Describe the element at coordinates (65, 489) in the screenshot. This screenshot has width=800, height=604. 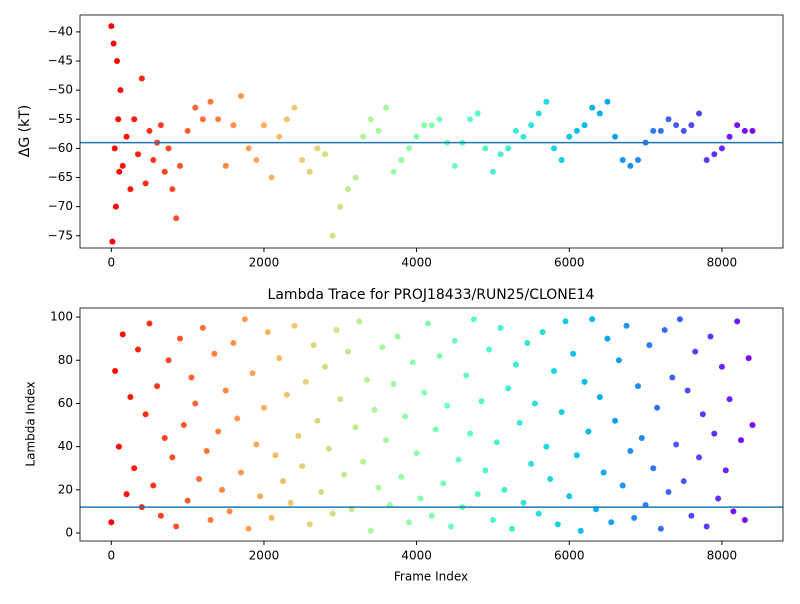
I see `y-tick-label: 20` at that location.